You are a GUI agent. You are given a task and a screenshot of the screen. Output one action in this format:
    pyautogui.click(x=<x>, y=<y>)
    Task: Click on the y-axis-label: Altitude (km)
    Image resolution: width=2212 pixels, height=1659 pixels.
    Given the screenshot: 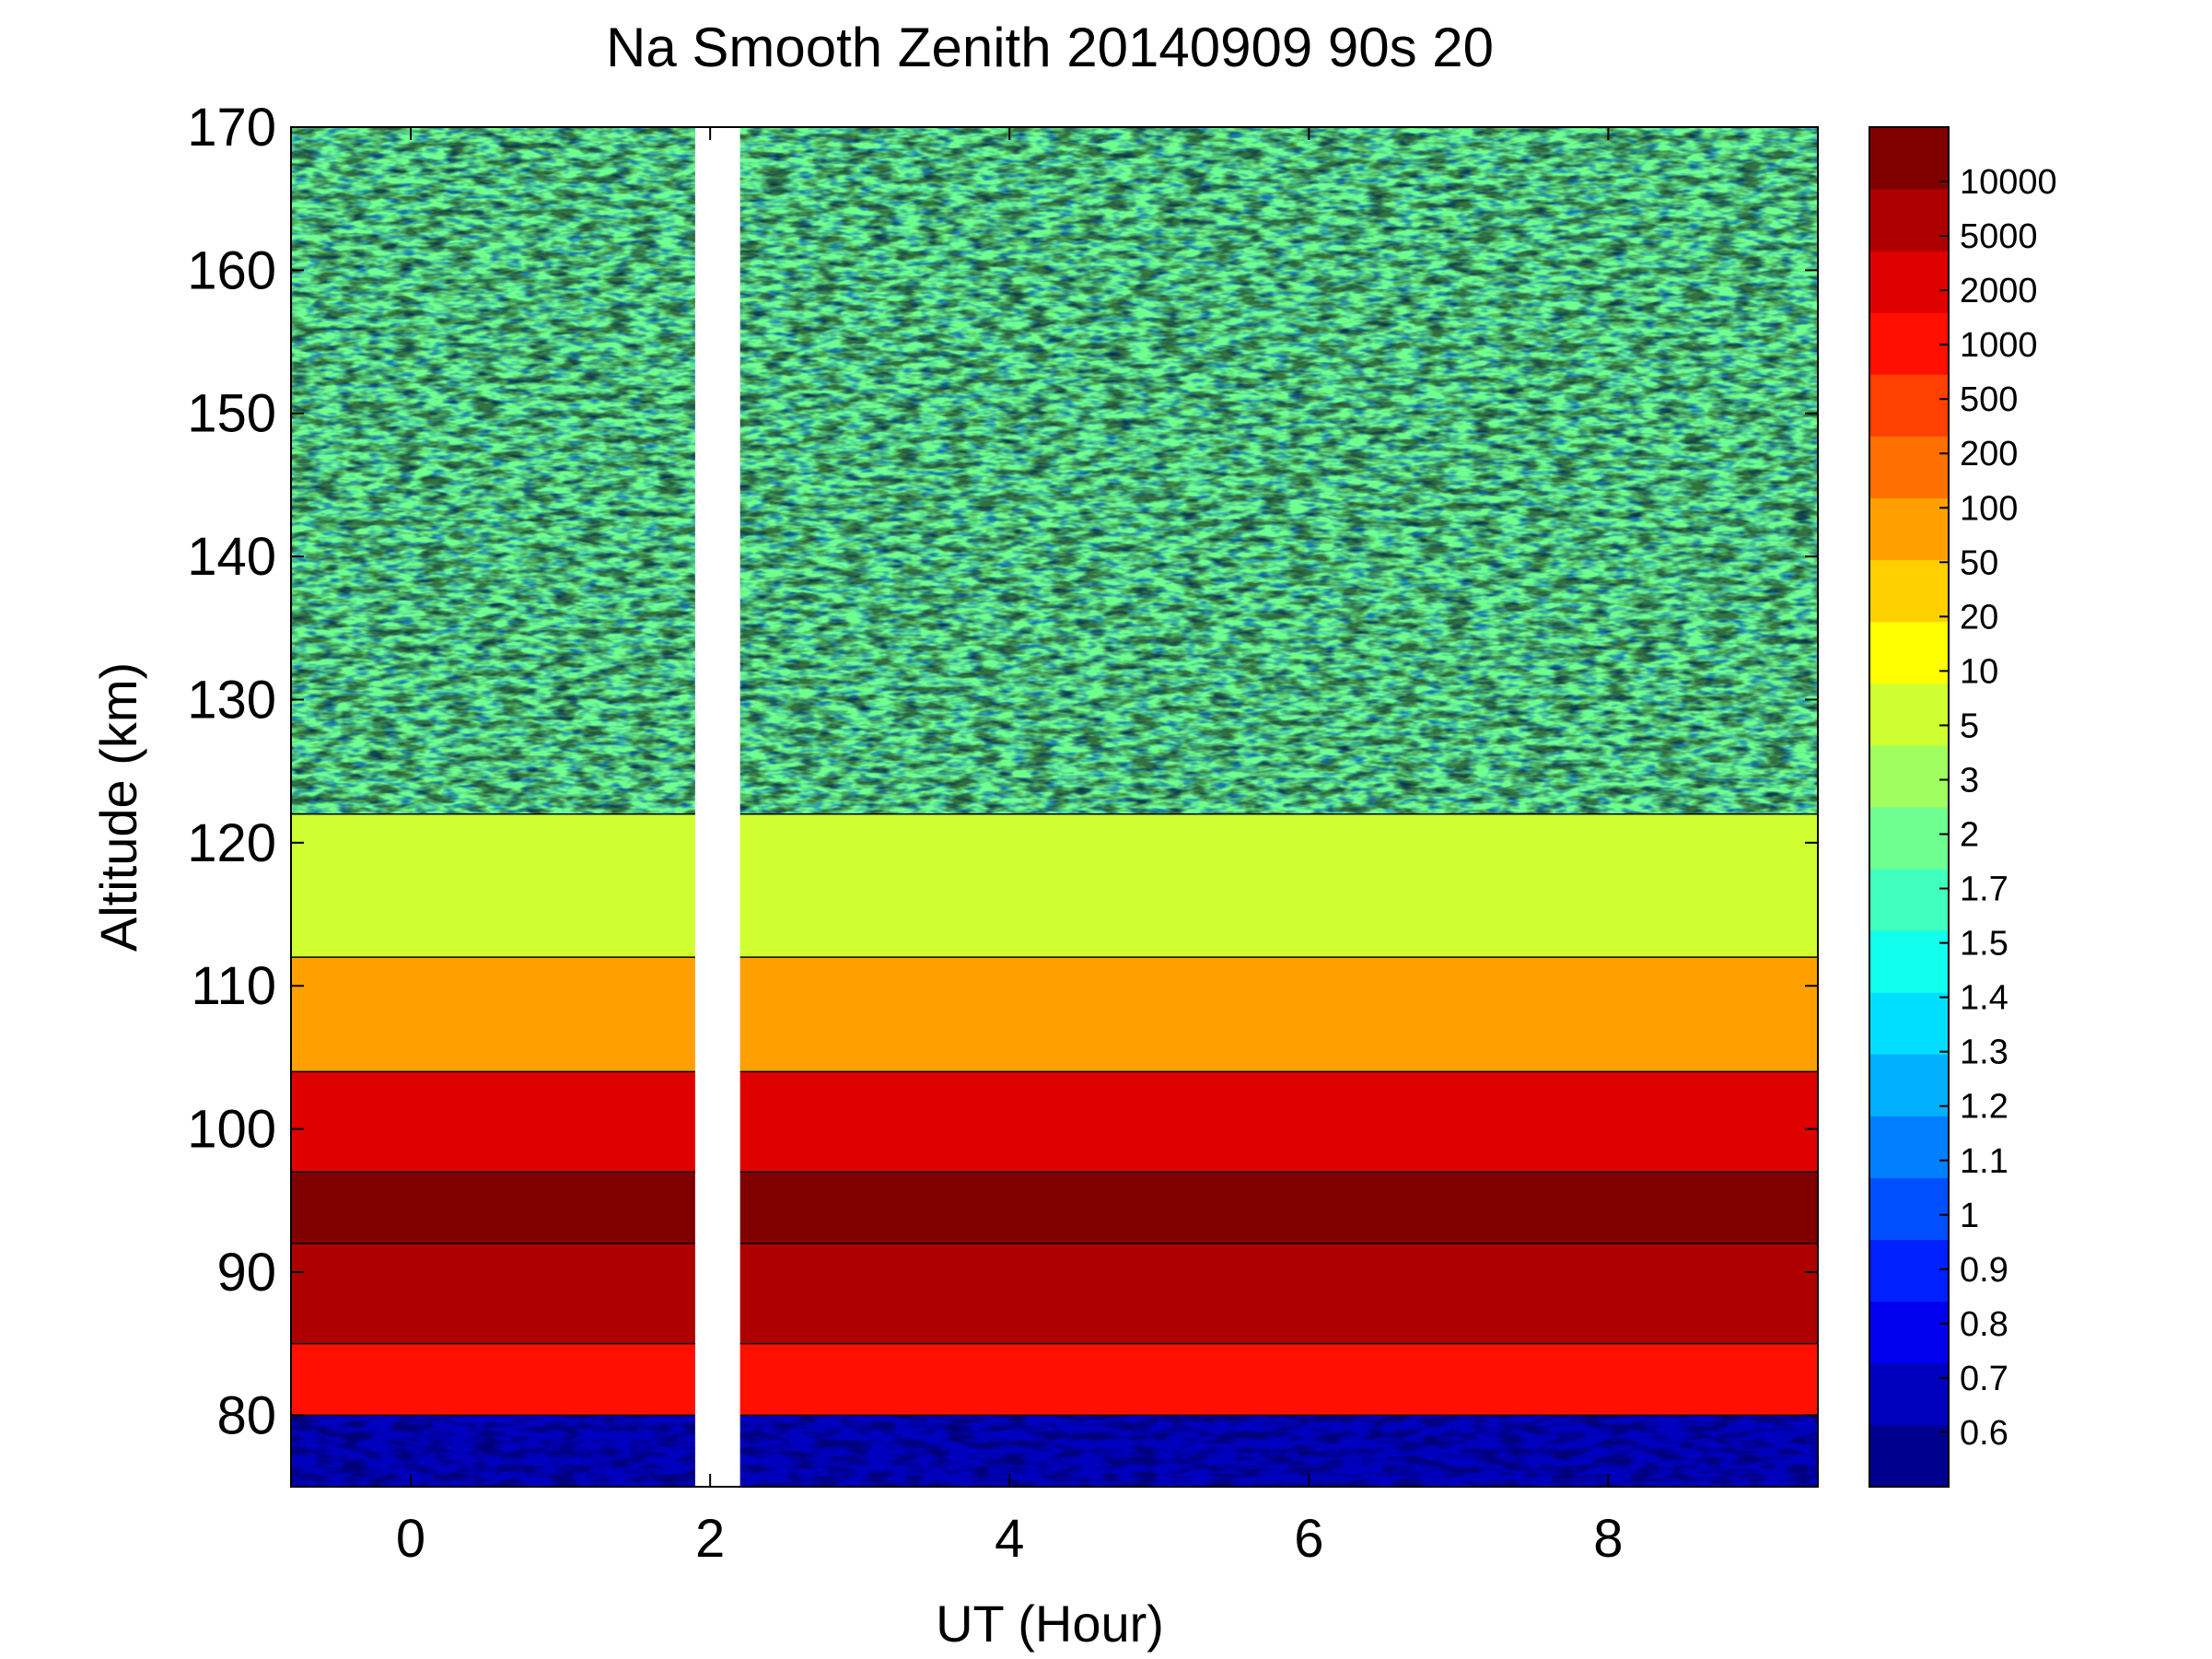 What is the action you would take?
    pyautogui.click(x=118, y=807)
    